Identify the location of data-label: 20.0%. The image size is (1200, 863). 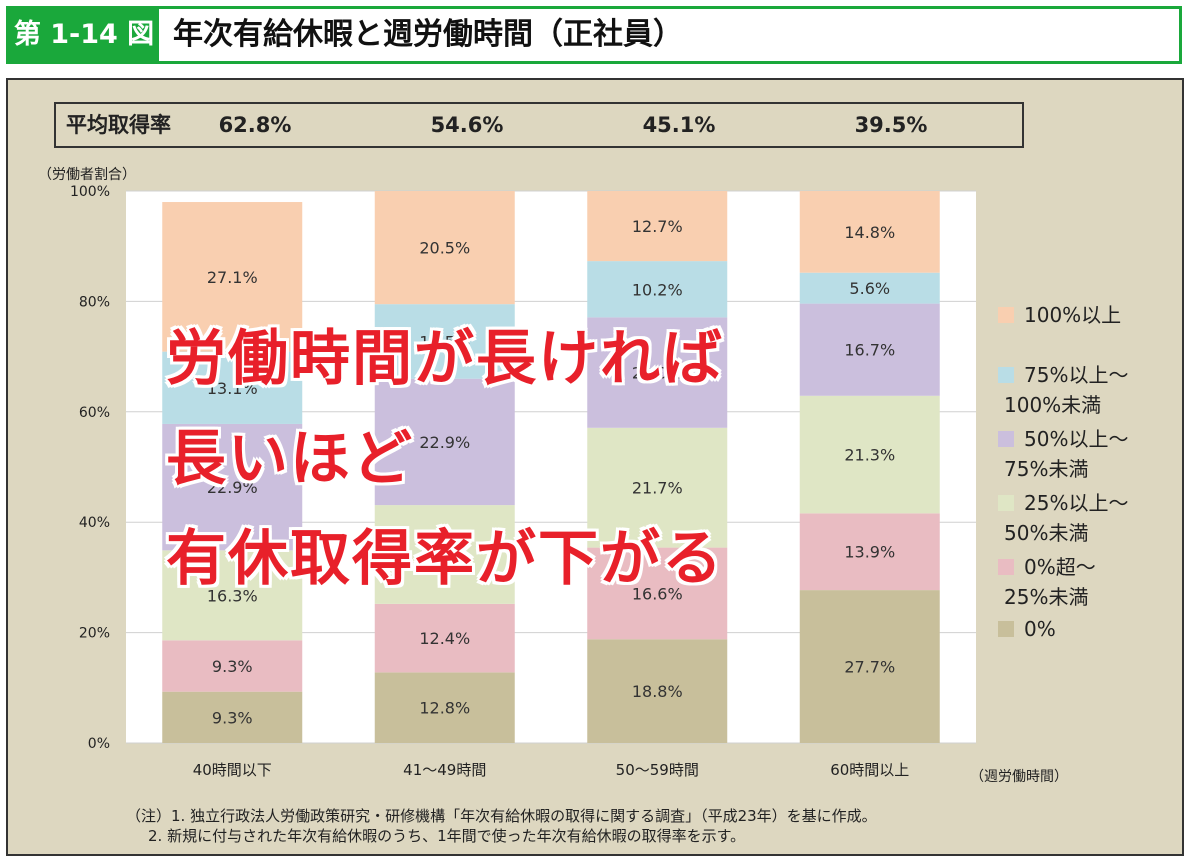
(657, 373).